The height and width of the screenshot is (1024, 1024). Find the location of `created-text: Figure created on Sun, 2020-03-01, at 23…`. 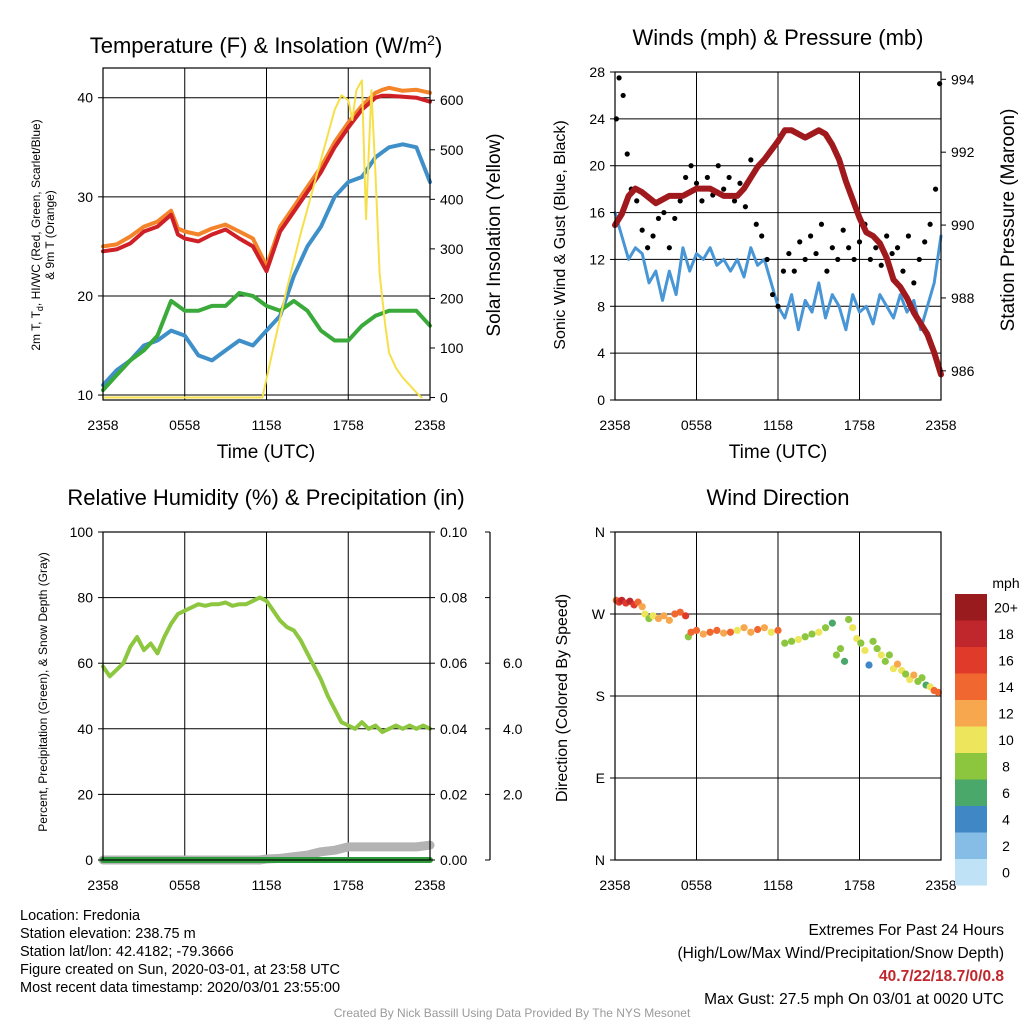

created-text: Figure created on Sun, 2020-03-01, at 23… is located at coordinates (180, 970).